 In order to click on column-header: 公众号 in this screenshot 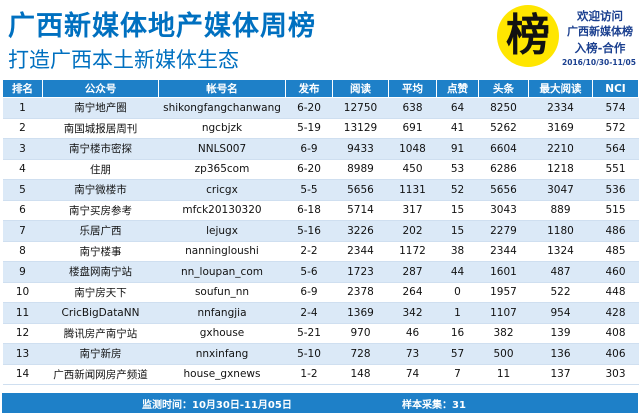, I will do `click(100, 88)`.